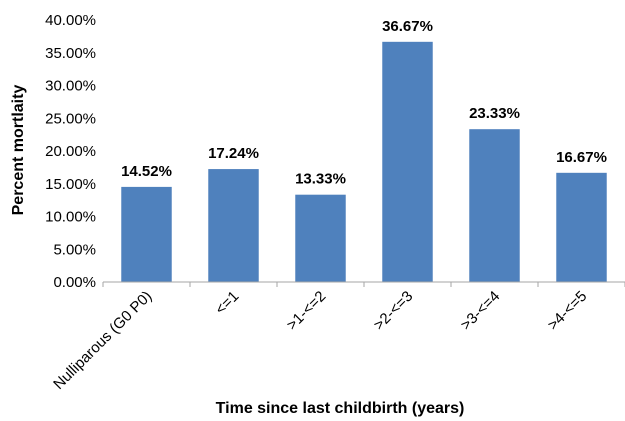 The width and height of the screenshot is (625, 421). I want to click on y-tick-label: 15.00%, so click(70, 184).